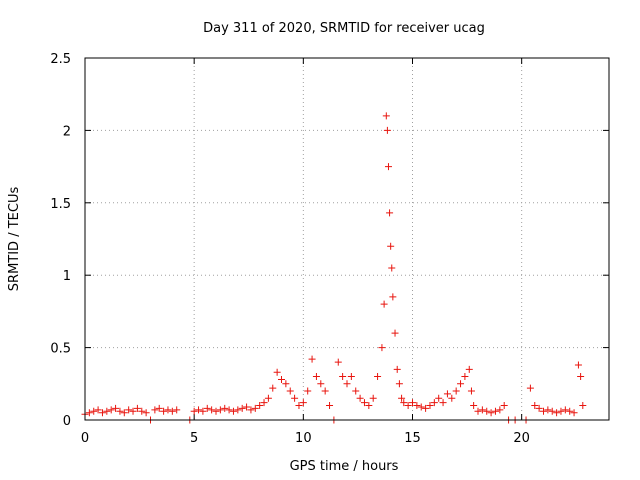 Image resolution: width=640 pixels, height=480 pixels. What do you see at coordinates (60, 204) in the screenshot?
I see `y-tick-label: 1.5` at bounding box center [60, 204].